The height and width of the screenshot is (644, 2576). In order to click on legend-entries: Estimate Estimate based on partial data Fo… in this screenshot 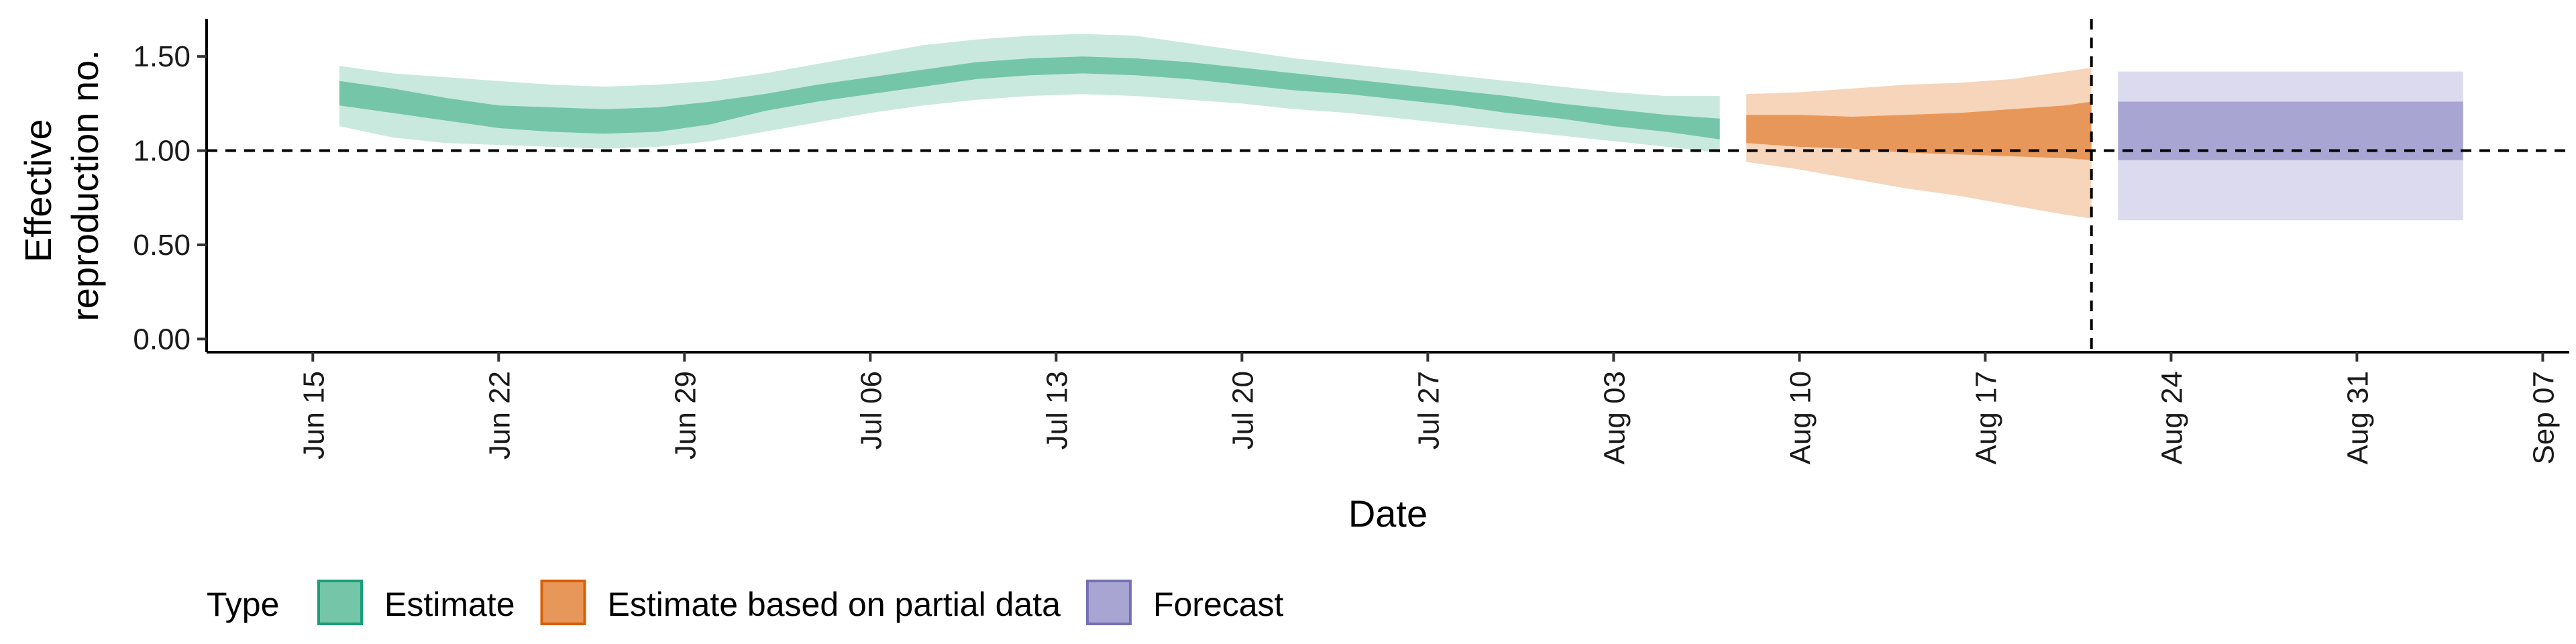, I will do `click(800, 602)`.